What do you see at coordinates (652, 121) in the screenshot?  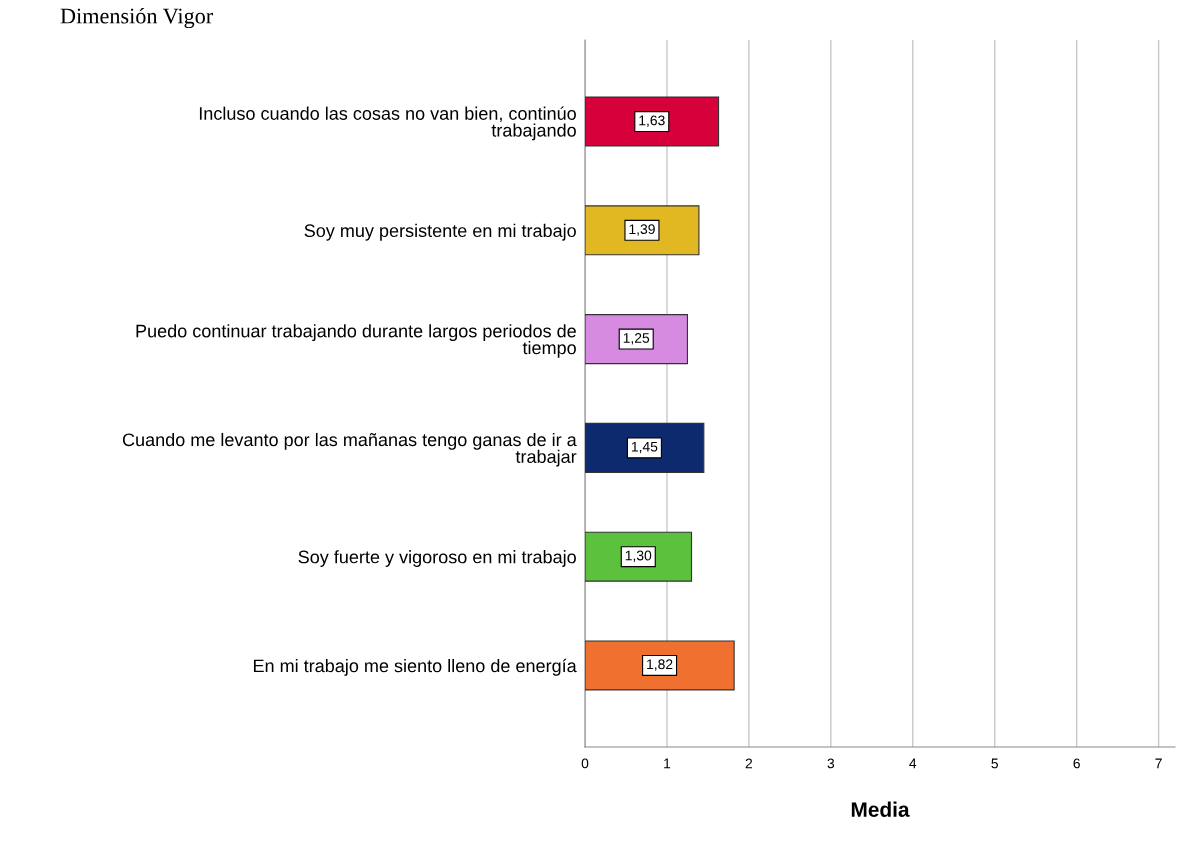 I see `data-label: 1,63` at bounding box center [652, 121].